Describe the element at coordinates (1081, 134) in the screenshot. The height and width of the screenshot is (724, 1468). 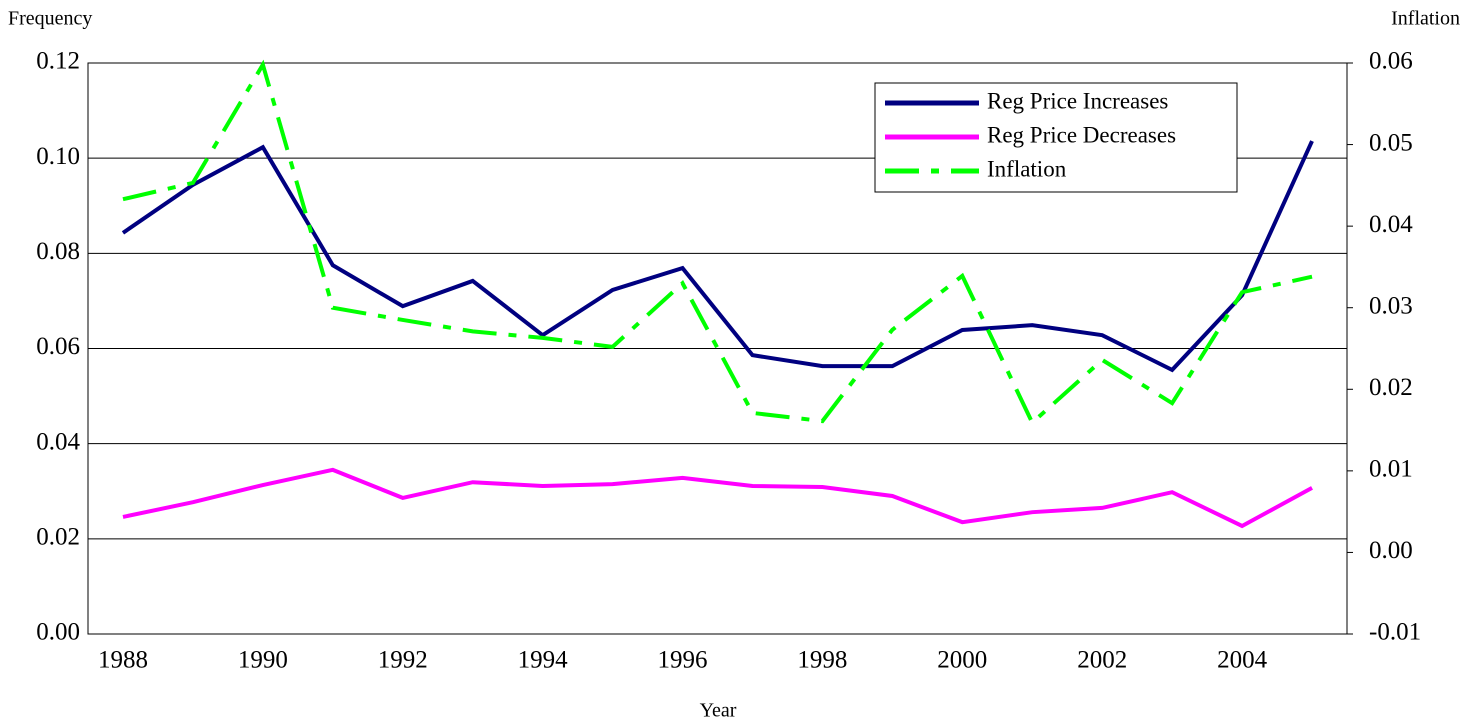
I see `legend-label: Reg Price Decreases` at that location.